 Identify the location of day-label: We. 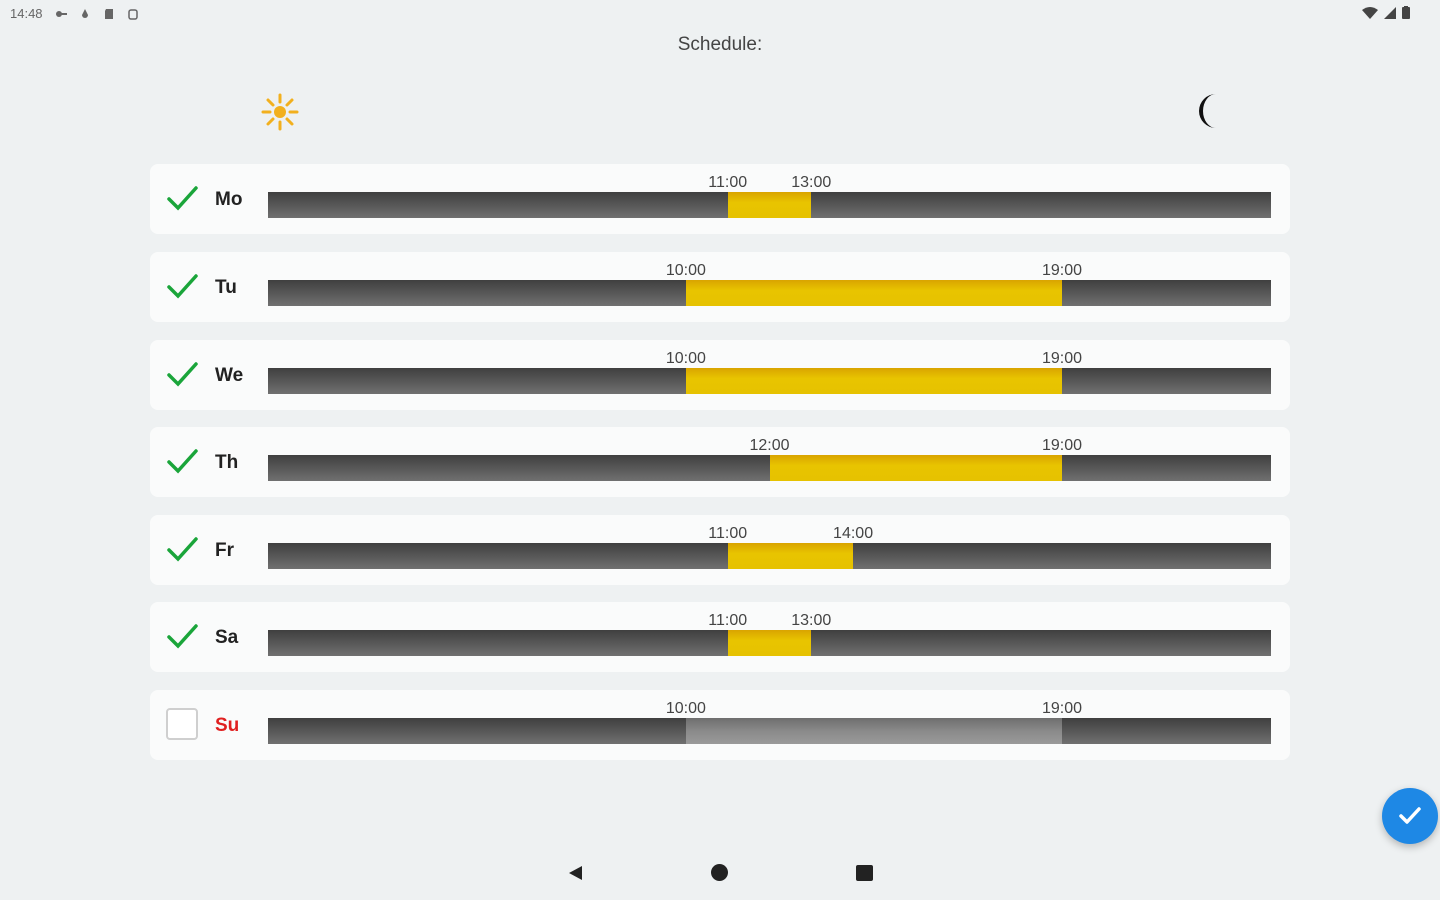
(229, 375).